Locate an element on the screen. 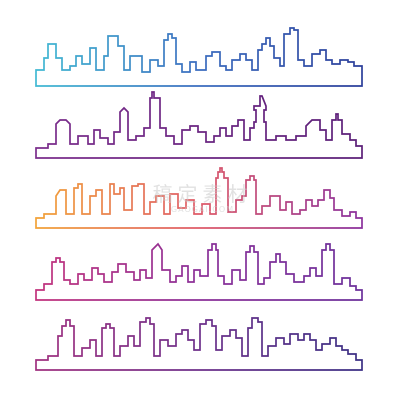 The height and width of the screenshot is (400, 400). skyline-5-outline is located at coordinates (199, 344).